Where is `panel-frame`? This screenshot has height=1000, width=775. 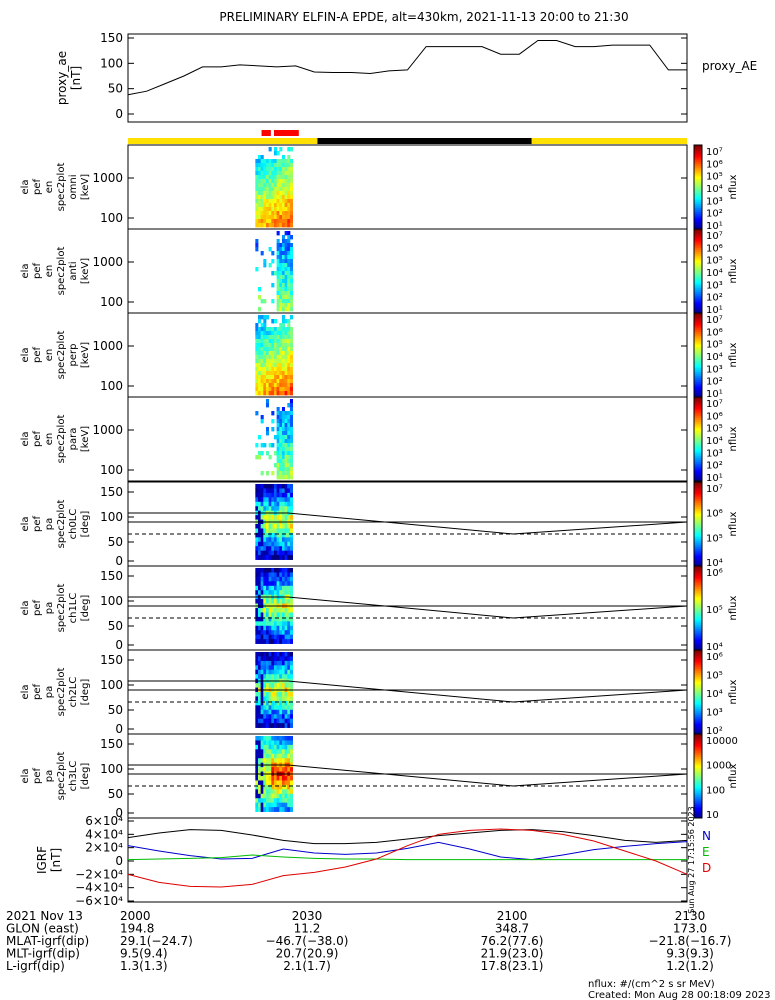
panel-frame is located at coordinates (407, 187).